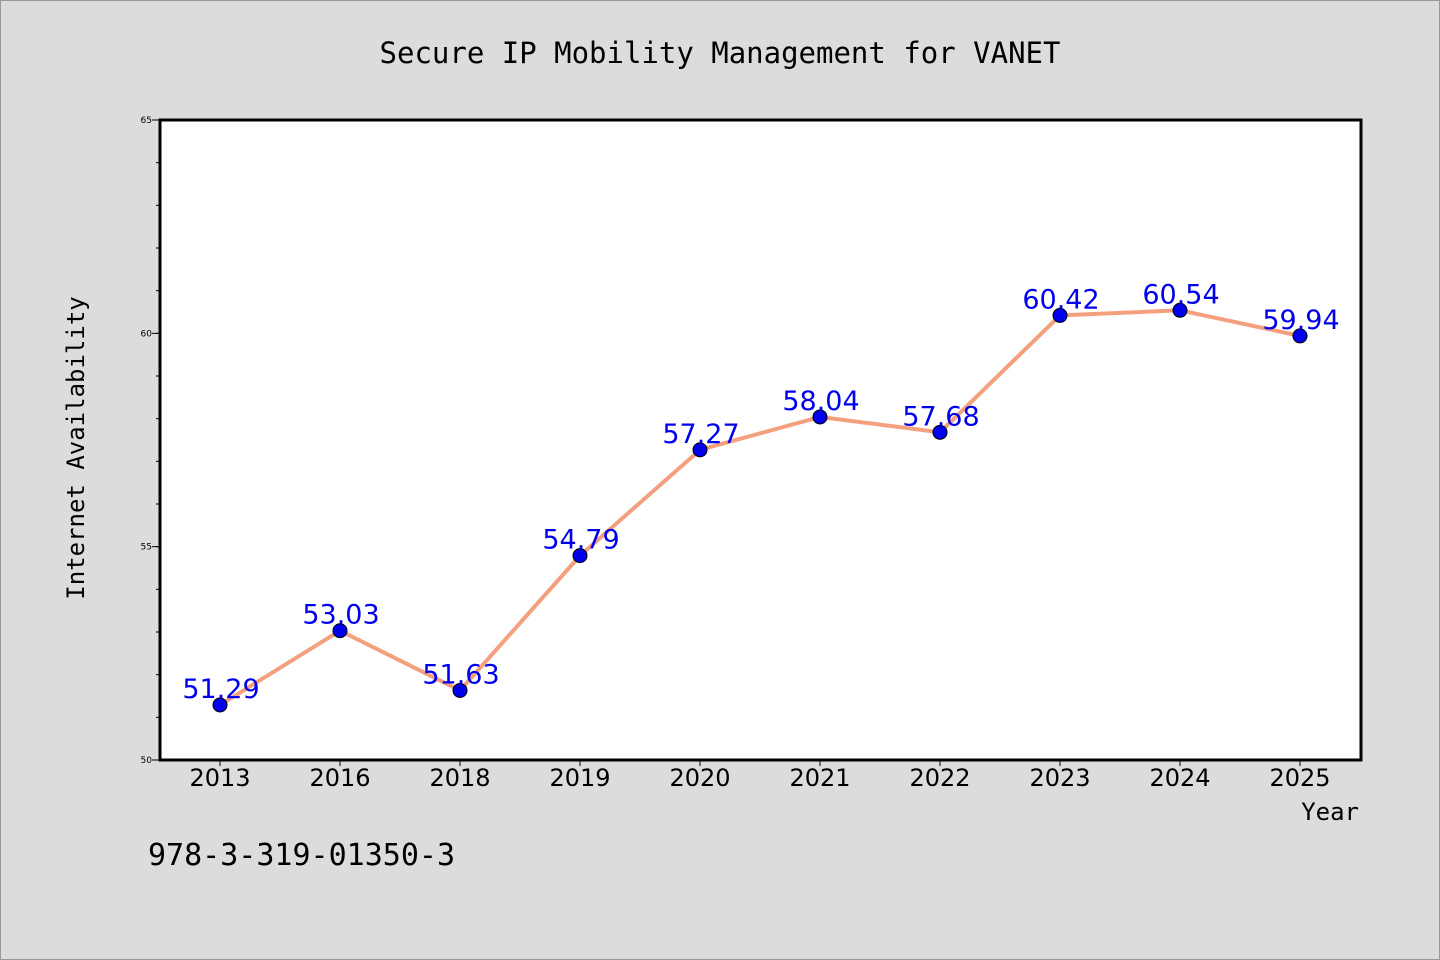  I want to click on x-tick-label: 2021, so click(819, 778).